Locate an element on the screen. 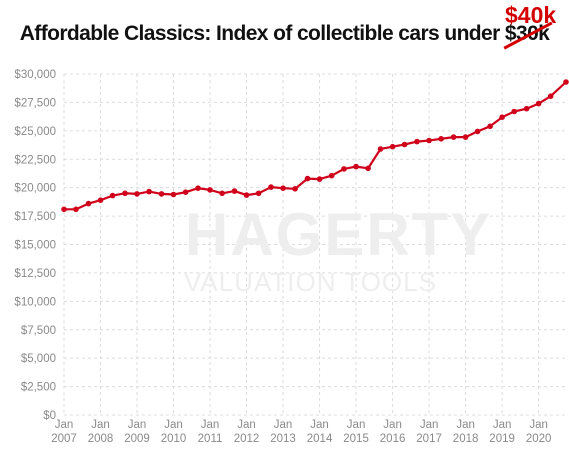 The image size is (569, 456). y-tick-label: $10,000 is located at coordinates (35, 302).